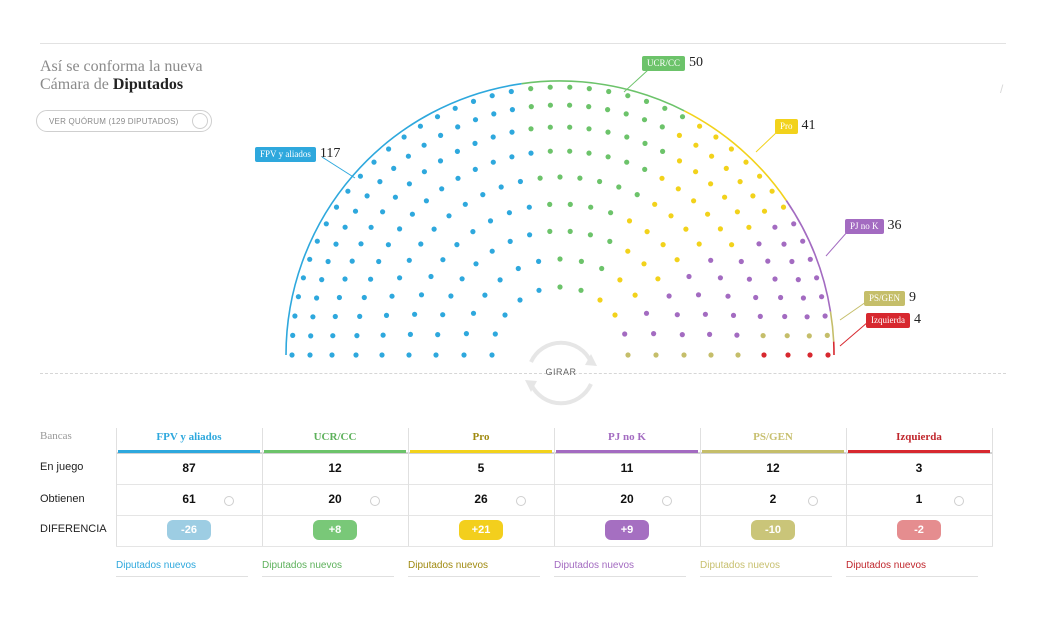 This screenshot has width=1046, height=618. I want to click on quorum-toggle-button: VER QUÓRUM (129 DIPUTADOS), so click(124, 121).